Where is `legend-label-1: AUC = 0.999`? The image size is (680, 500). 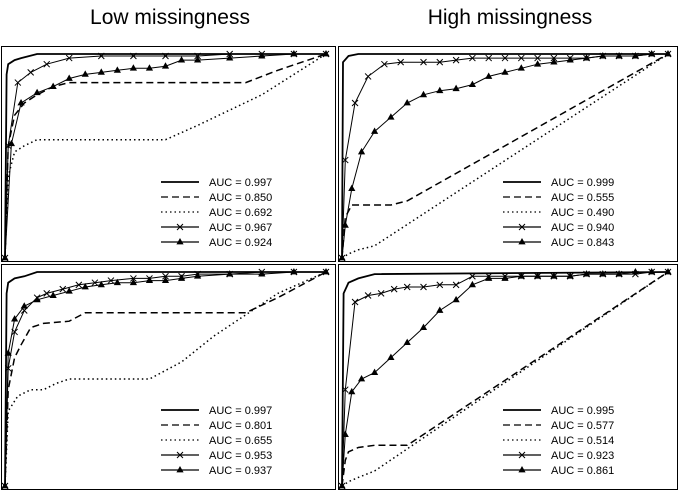 legend-label-1: AUC = 0.999 is located at coordinates (582, 183).